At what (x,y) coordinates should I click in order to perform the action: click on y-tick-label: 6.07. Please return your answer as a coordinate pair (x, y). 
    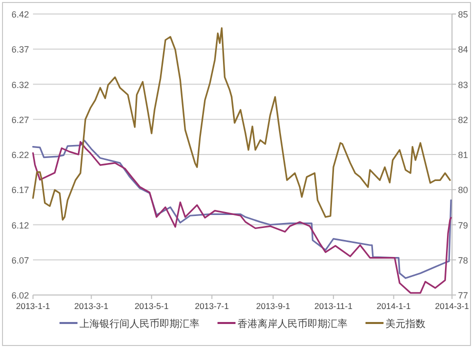
    Looking at the image, I should click on (20, 260).